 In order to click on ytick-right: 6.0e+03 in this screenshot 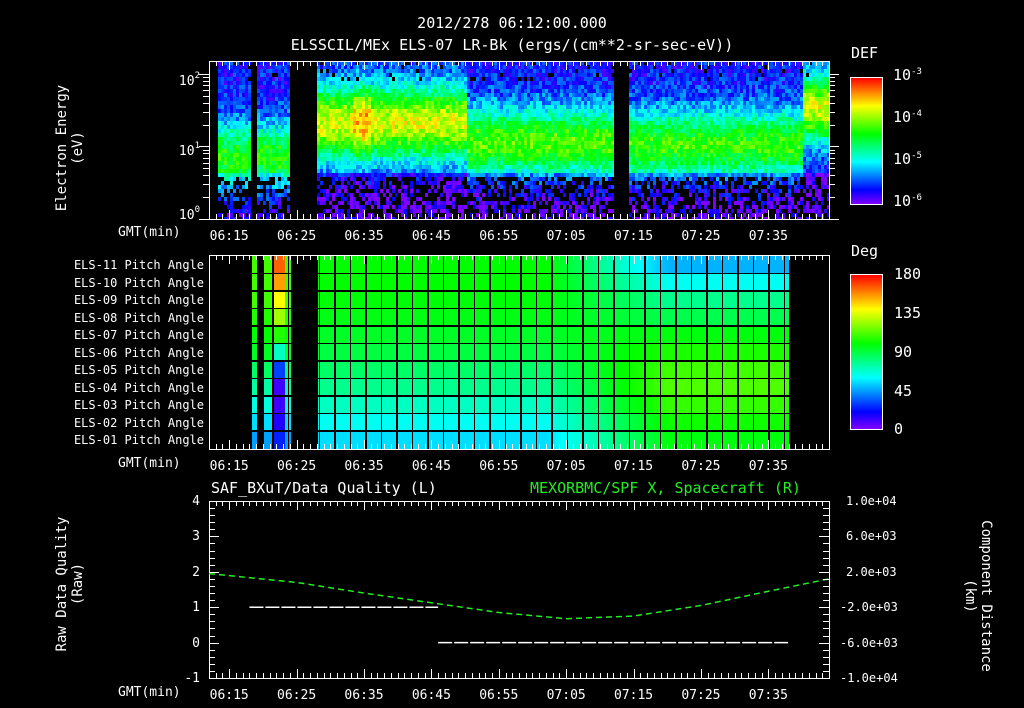, I will do `click(871, 536)`.